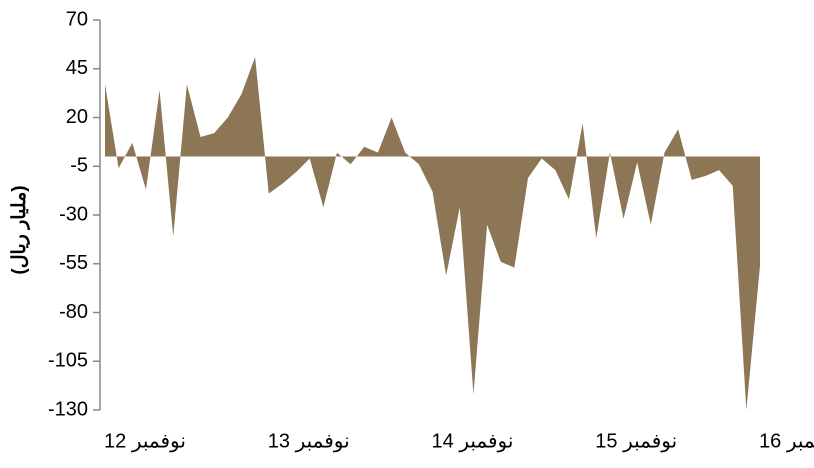  I want to click on x-tick-label: نوفمبر 15, so click(636, 441).